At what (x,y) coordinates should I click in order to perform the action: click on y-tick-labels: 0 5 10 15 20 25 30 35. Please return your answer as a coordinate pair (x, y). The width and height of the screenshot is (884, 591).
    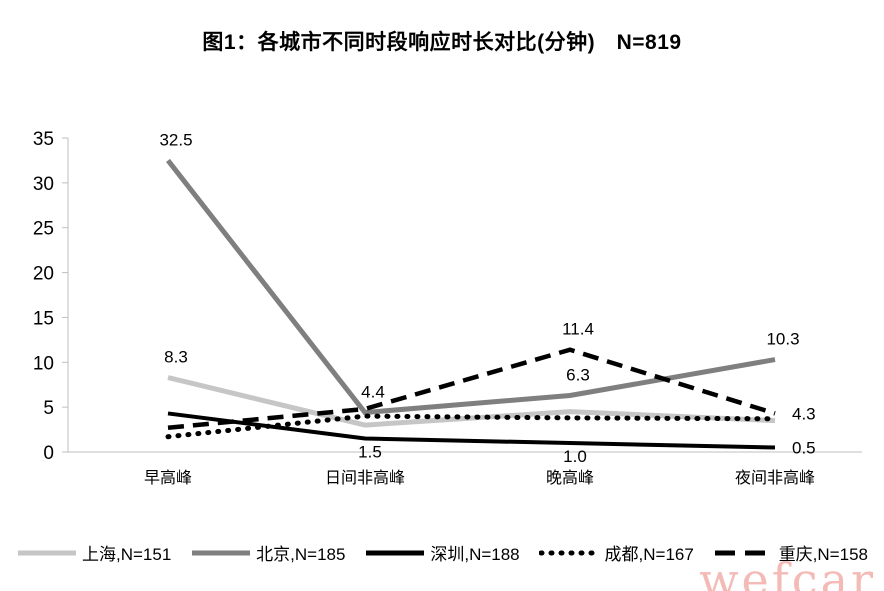
    Looking at the image, I should click on (43, 296).